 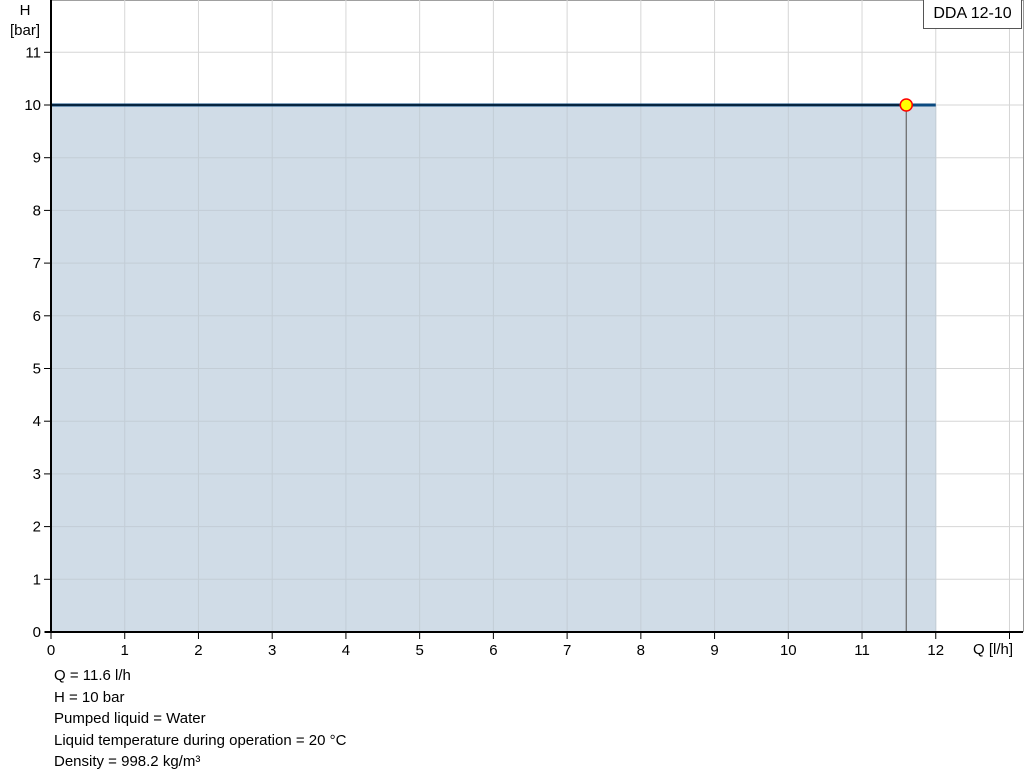 I want to click on x-tick-label: 12, so click(x=935, y=650).